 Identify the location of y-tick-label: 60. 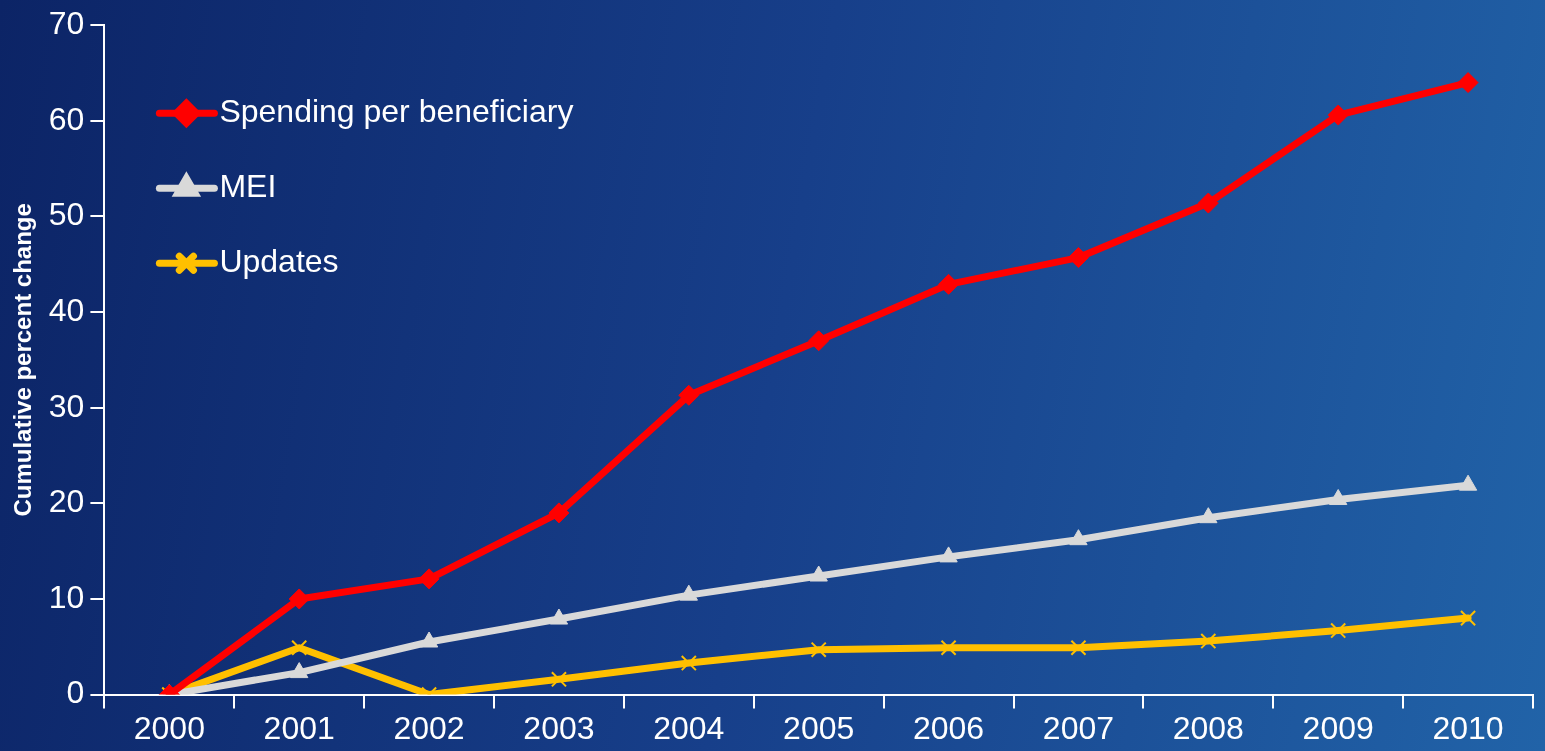
(66, 118).